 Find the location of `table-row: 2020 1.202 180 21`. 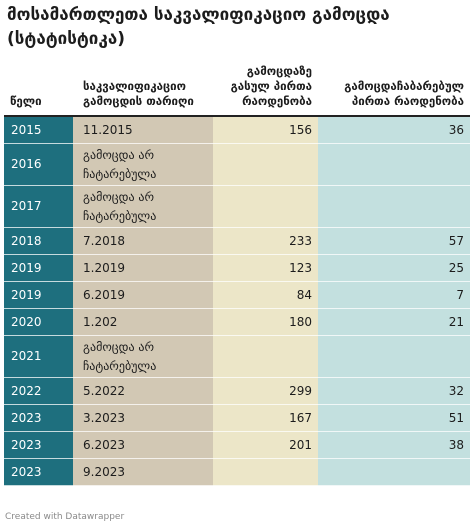

table-row: 2020 1.202 180 21 is located at coordinates (237, 322).